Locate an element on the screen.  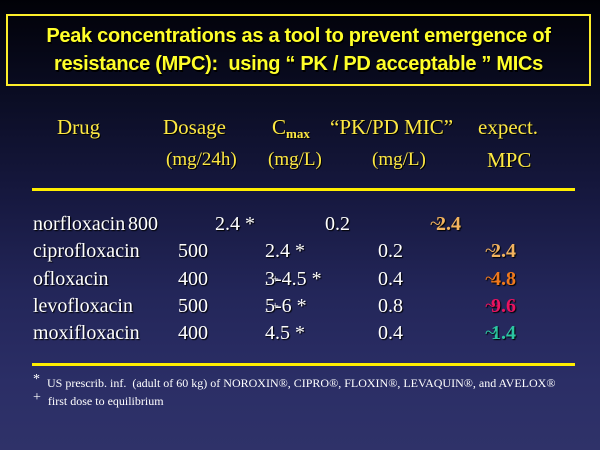
column-header-pkpd-mic: “PK/PD MIC” is located at coordinates (392, 127).